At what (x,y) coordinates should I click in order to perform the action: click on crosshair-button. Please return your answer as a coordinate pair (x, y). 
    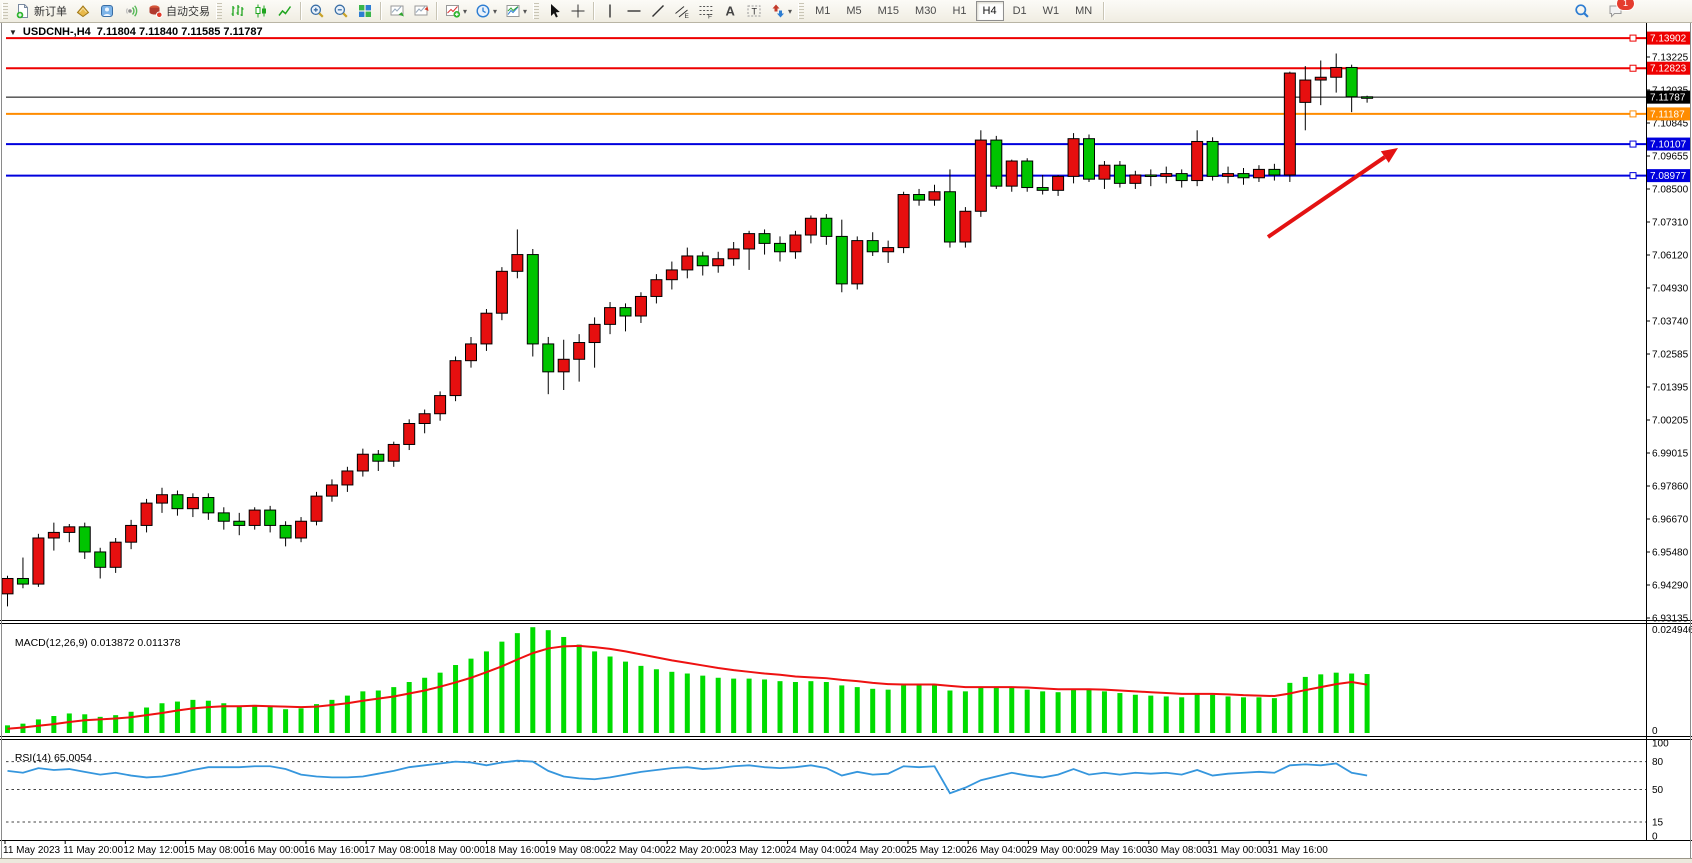
    Looking at the image, I should click on (578, 11).